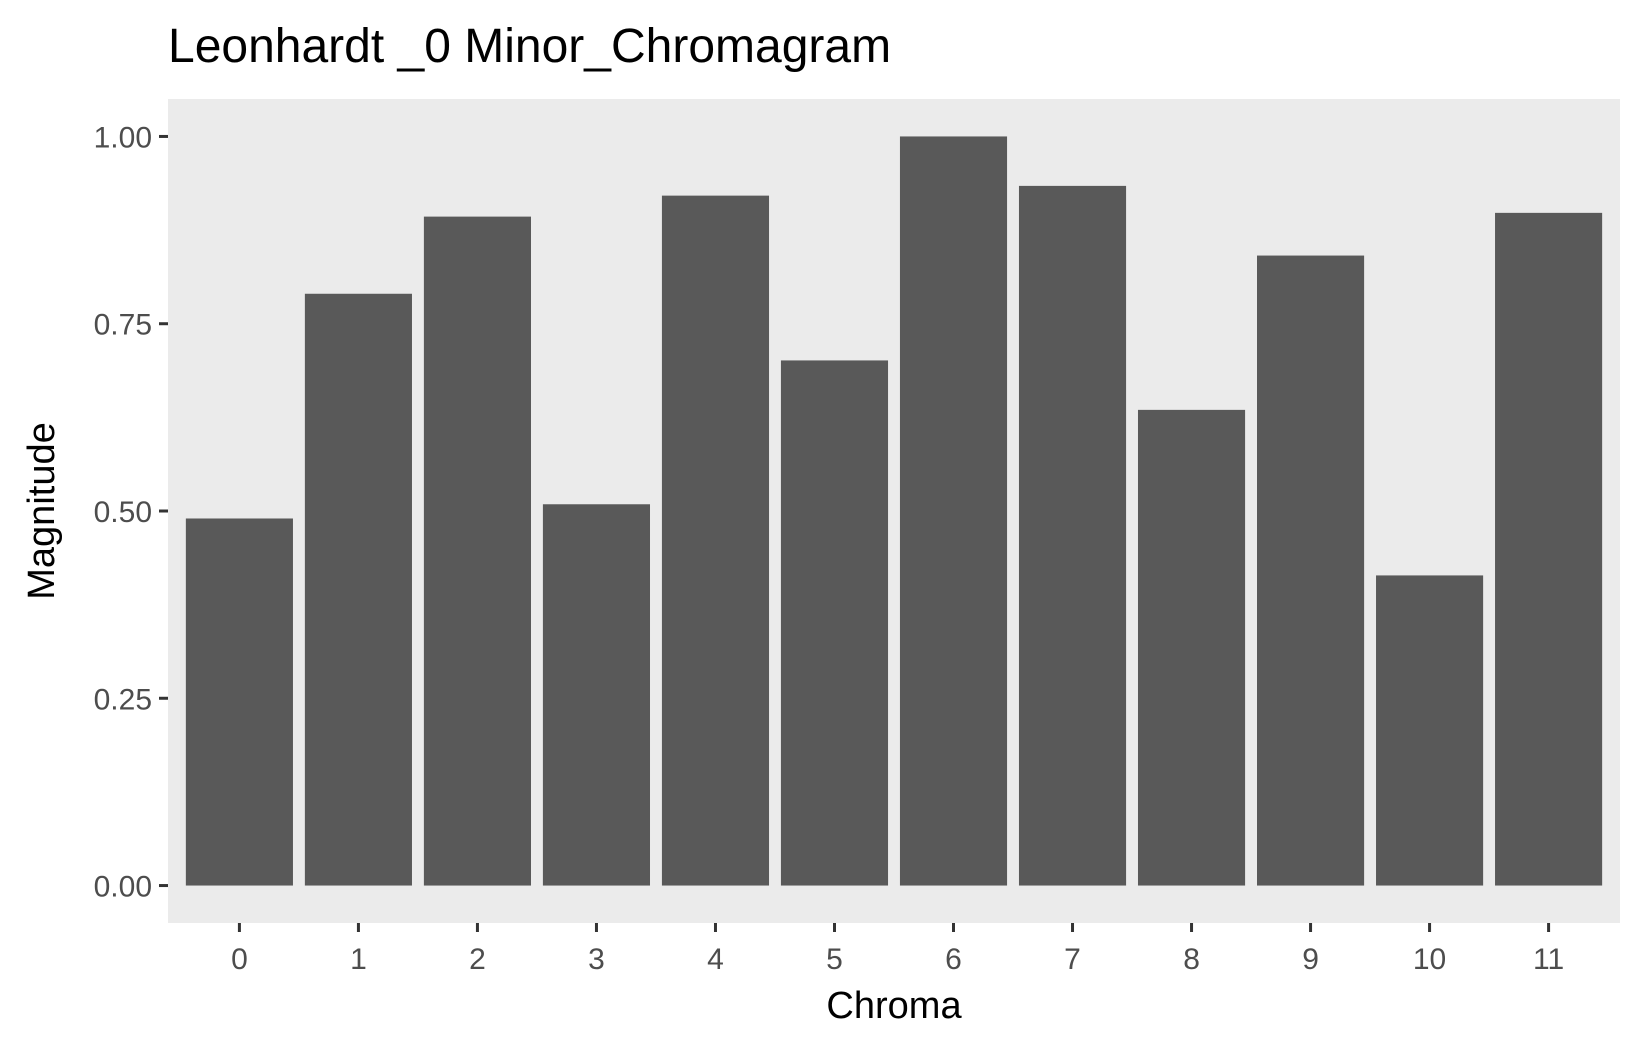  Describe the element at coordinates (834, 959) in the screenshot. I see `x-tick-label: 5` at that location.